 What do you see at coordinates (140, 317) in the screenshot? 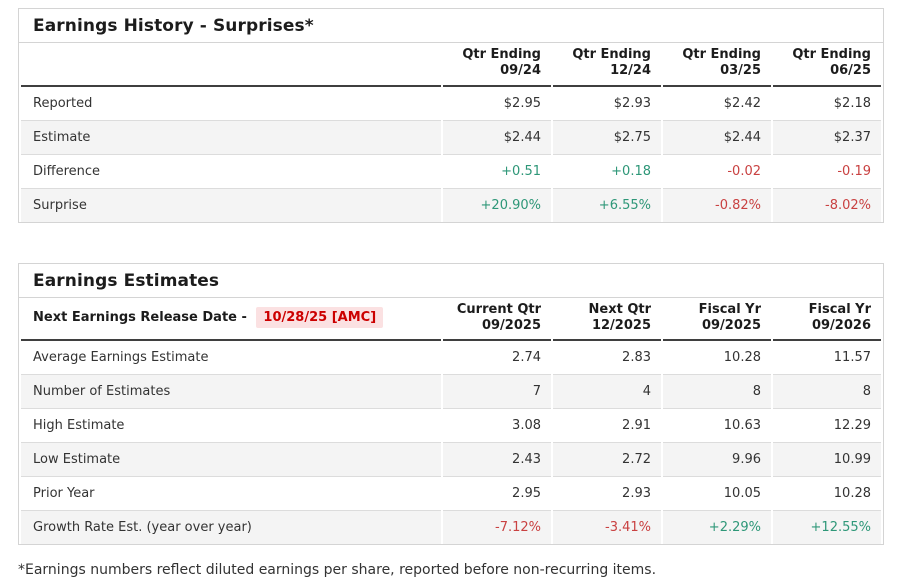
I see `release-date-label: Next Earnings Release Date -` at bounding box center [140, 317].